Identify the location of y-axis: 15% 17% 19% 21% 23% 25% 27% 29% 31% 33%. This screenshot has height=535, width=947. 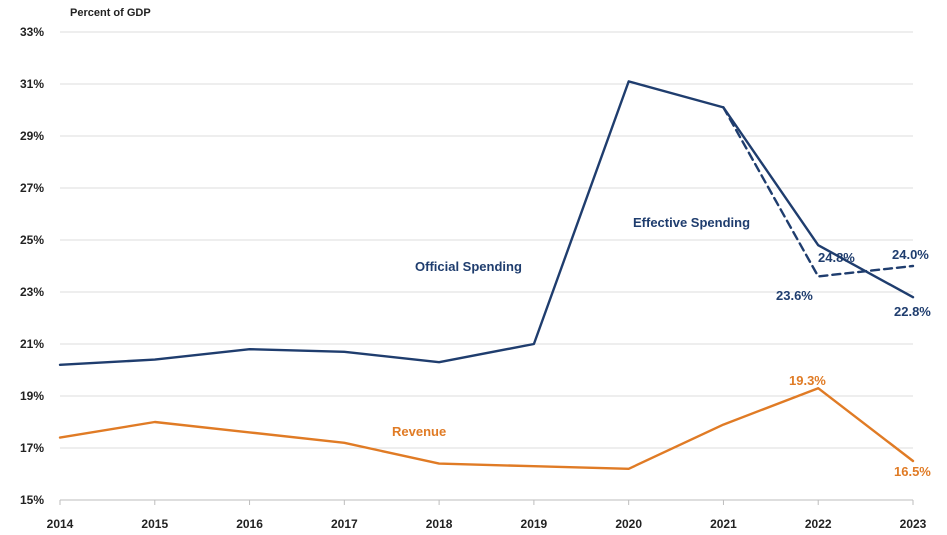
(32, 266).